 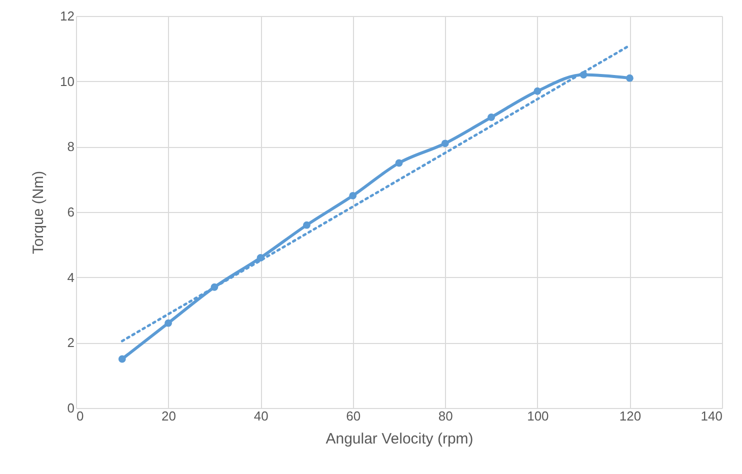 What do you see at coordinates (39, 212) in the screenshot?
I see `y-axis-title: Torque (Nm)` at bounding box center [39, 212].